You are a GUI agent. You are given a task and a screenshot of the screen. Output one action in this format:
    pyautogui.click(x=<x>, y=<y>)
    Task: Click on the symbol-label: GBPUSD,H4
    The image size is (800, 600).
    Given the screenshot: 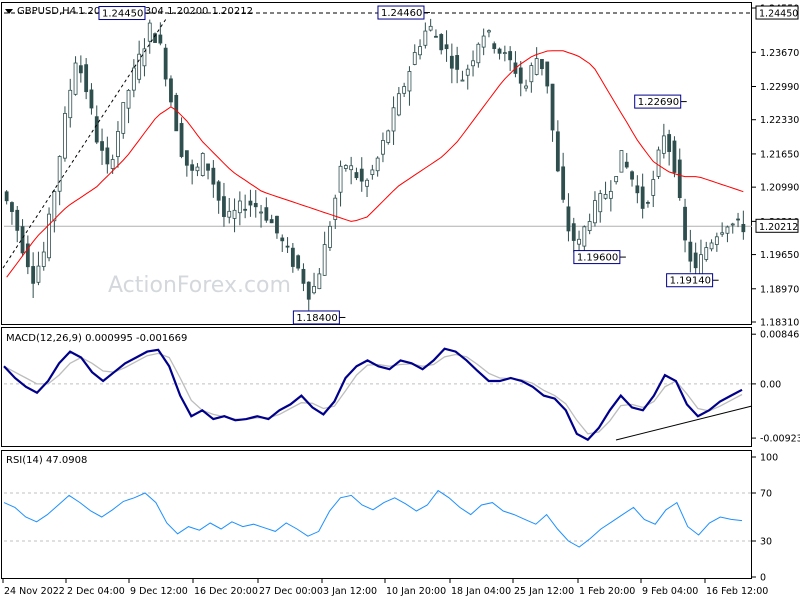 What is the action you would take?
    pyautogui.click(x=46, y=11)
    